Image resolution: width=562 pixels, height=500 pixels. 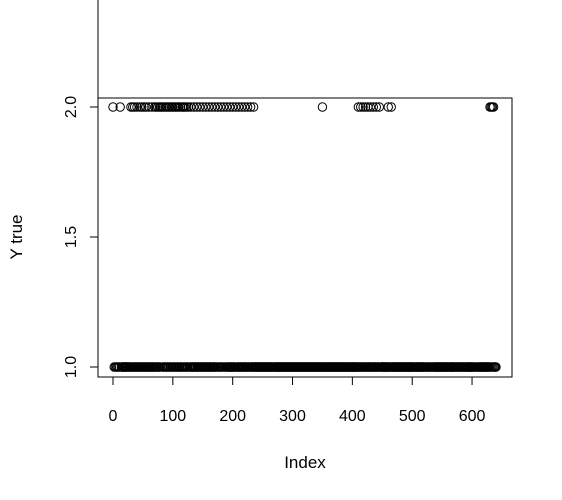 I want to click on x-tick-label: 100, so click(x=172, y=416).